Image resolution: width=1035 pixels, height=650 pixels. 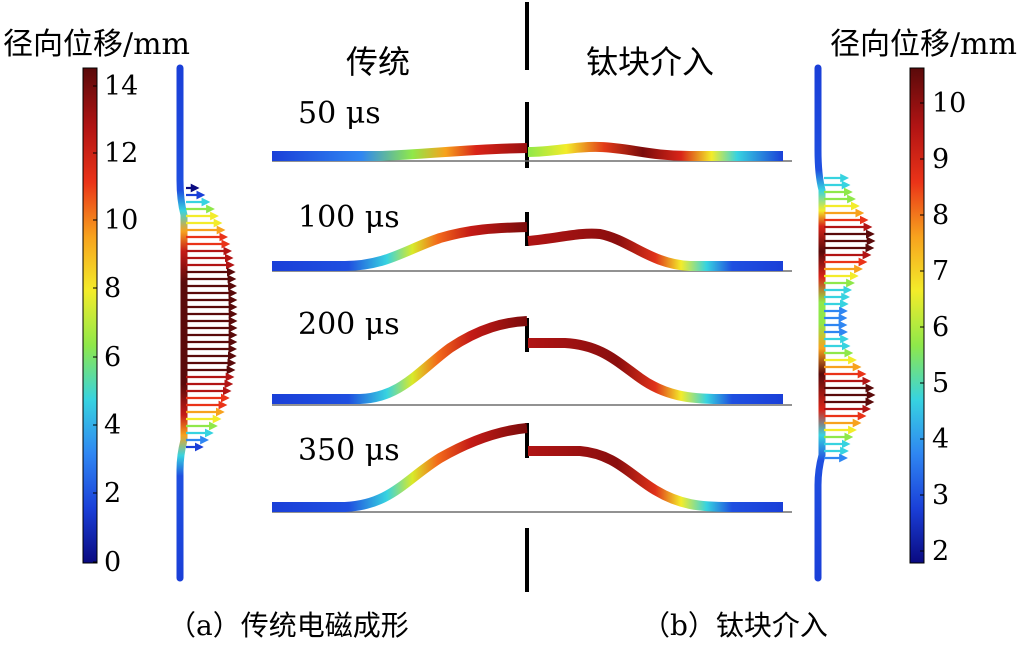 I want to click on left-tick-label: 0, so click(x=113, y=562).